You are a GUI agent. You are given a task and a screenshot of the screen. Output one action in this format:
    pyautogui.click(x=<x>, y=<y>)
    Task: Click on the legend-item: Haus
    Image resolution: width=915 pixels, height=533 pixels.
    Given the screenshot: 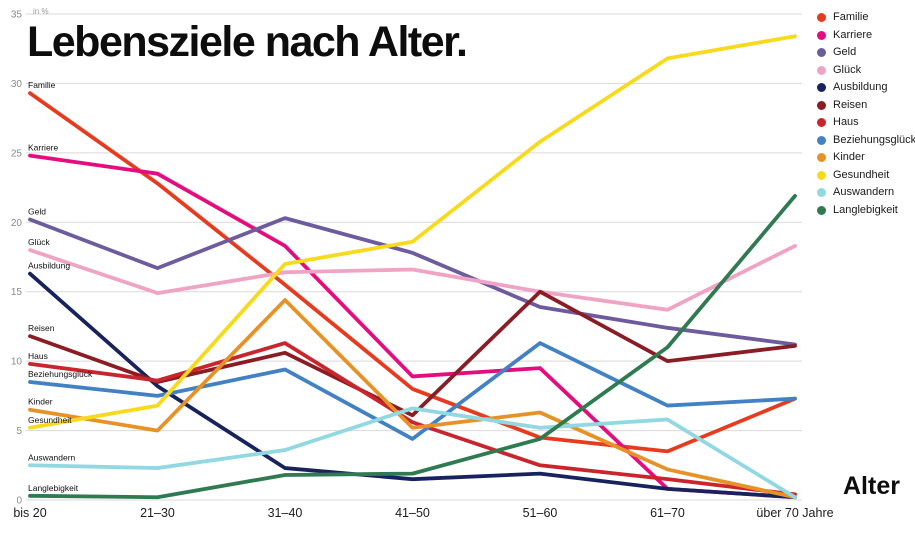 What is the action you would take?
    pyautogui.click(x=866, y=122)
    